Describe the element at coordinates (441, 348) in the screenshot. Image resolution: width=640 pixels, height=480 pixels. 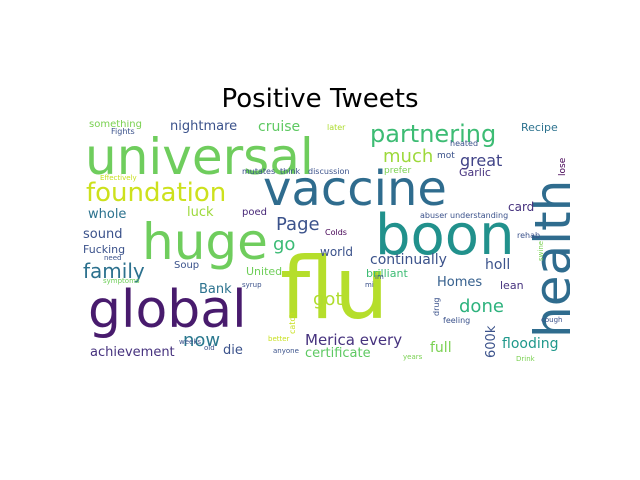
I see `word-full: full` at that location.